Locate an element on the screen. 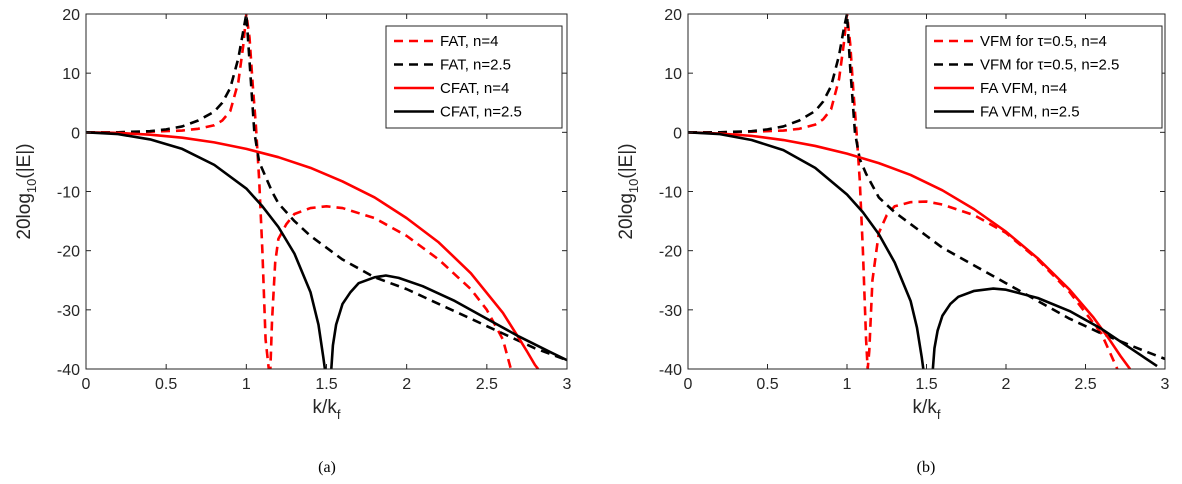  legend-entry: FAT, n=2.5 is located at coordinates (475, 65).